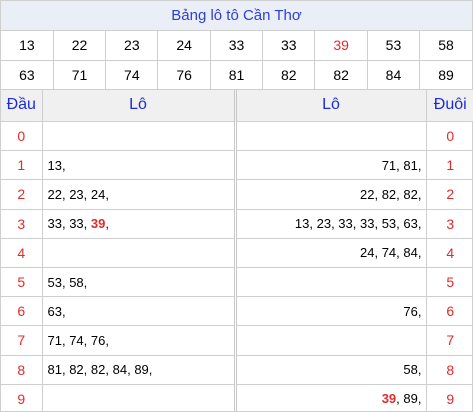 This screenshot has height=412, width=473. Describe the element at coordinates (449, 311) in the screenshot. I see `duoi-cell: 6` at that location.